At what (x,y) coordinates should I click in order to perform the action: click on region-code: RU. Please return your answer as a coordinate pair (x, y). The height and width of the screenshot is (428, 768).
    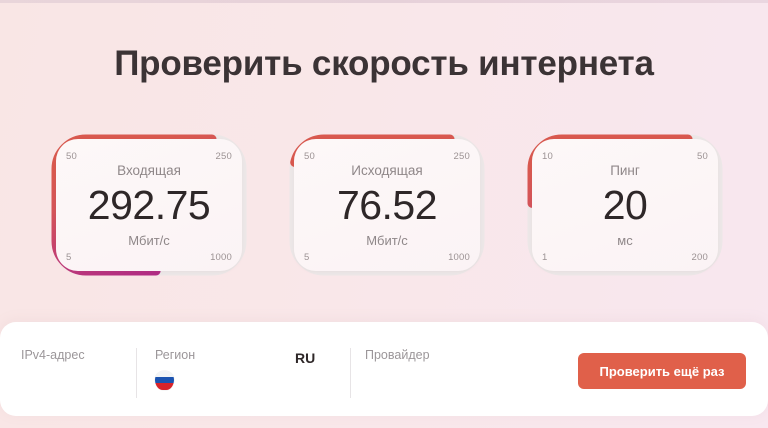
    Looking at the image, I should click on (305, 358).